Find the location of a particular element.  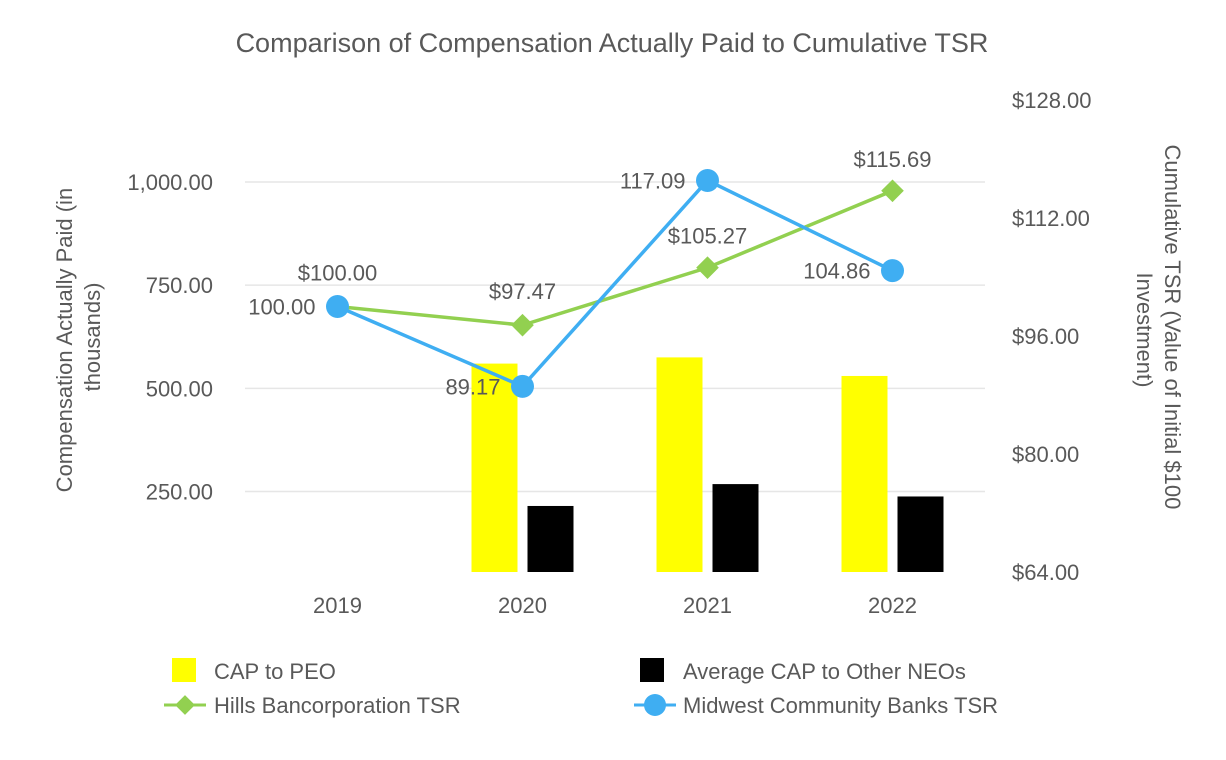

left-tick-label: 1,000.00 is located at coordinates (170, 182).